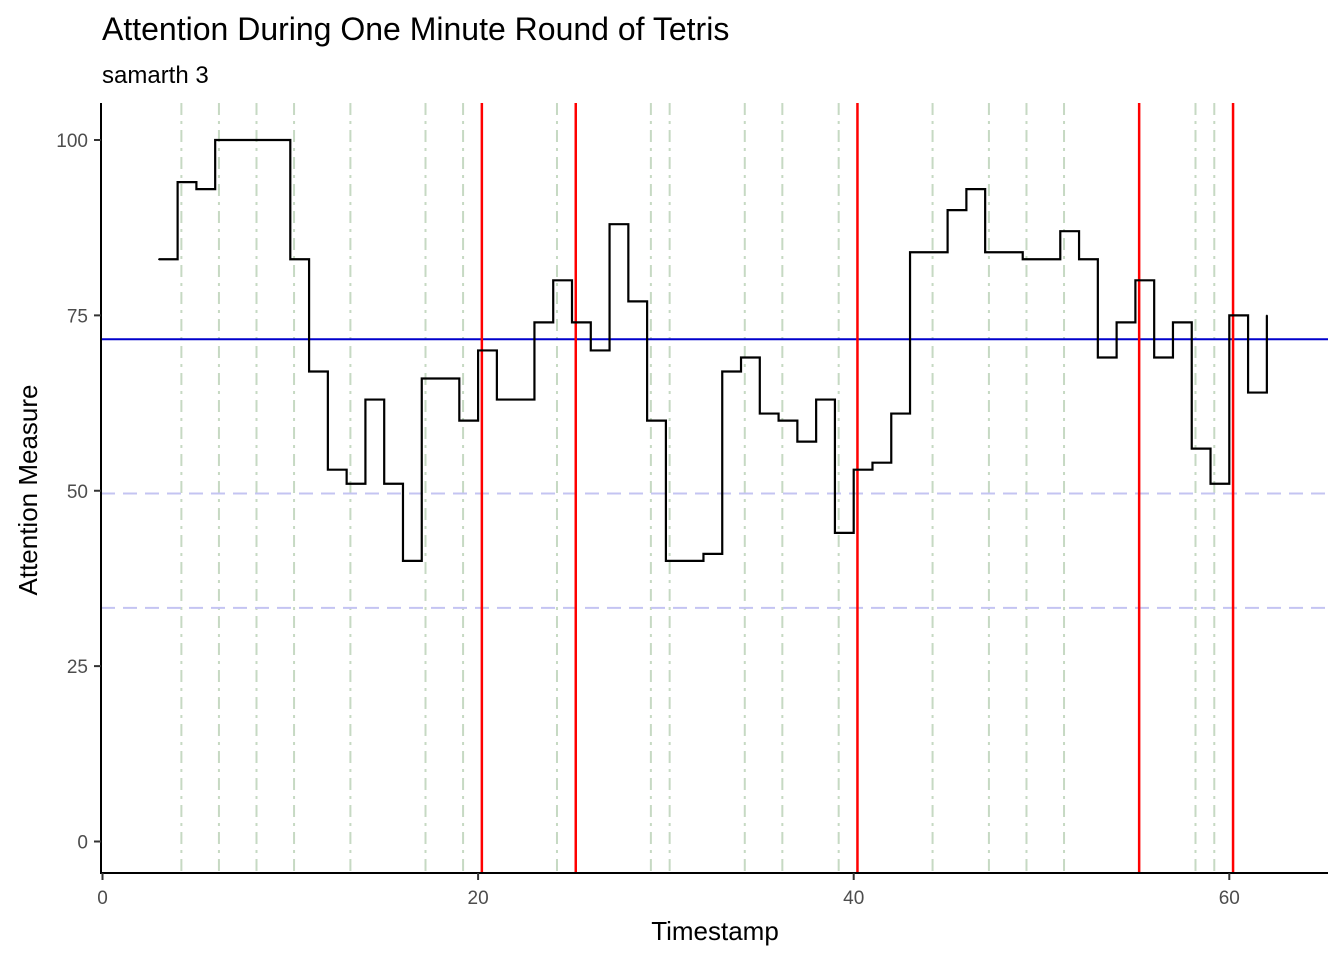 This screenshot has width=1344, height=960. Describe the element at coordinates (715, 931) in the screenshot. I see `x-axis-title: Timestamp` at that location.